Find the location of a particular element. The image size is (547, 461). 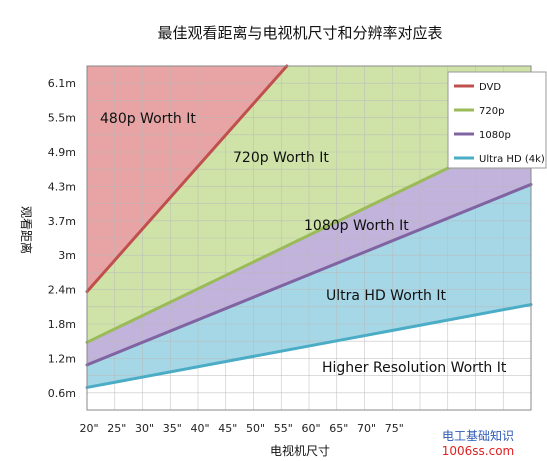

y-tick-label: 0.6m is located at coordinates (62, 393).